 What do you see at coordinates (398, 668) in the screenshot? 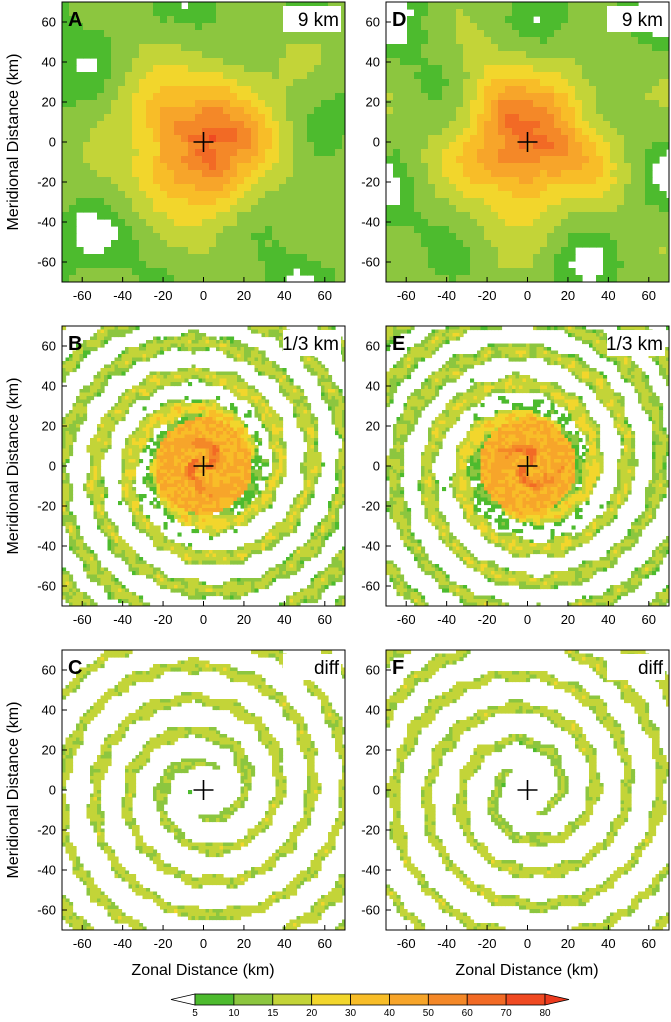
I see `panel-letter: F` at bounding box center [398, 668].